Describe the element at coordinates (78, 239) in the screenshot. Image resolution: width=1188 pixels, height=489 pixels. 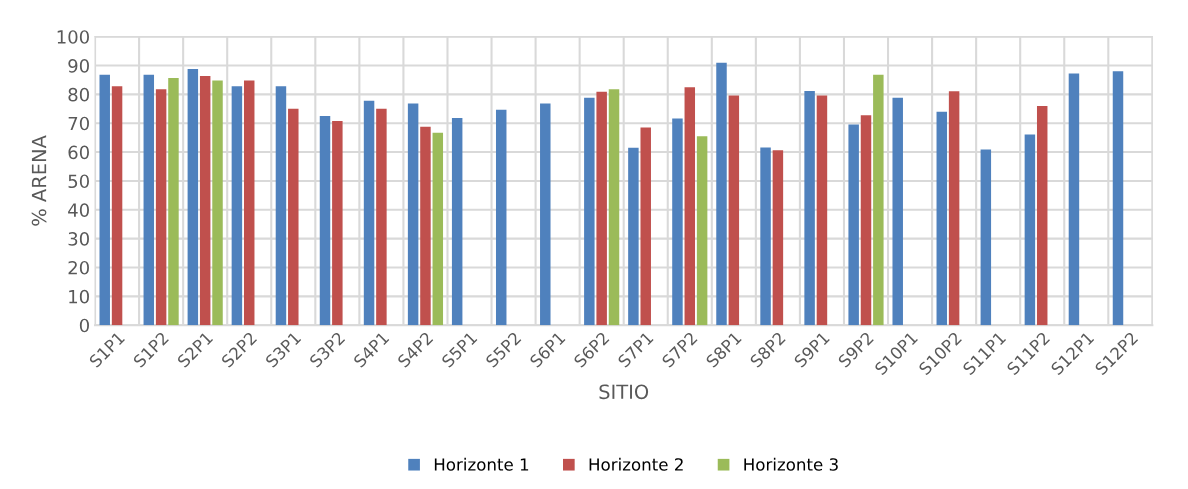
I see `y-tick-label: 30` at that location.